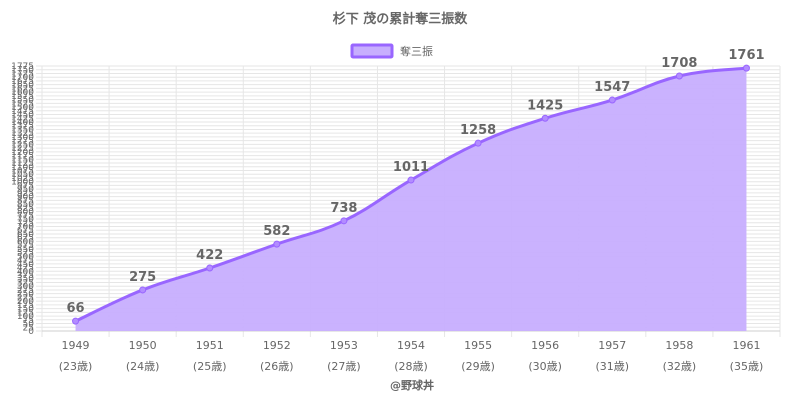 The width and height of the screenshot is (800, 400). Describe the element at coordinates (391, 51) in the screenshot. I see `legend: 奪三振` at that location.